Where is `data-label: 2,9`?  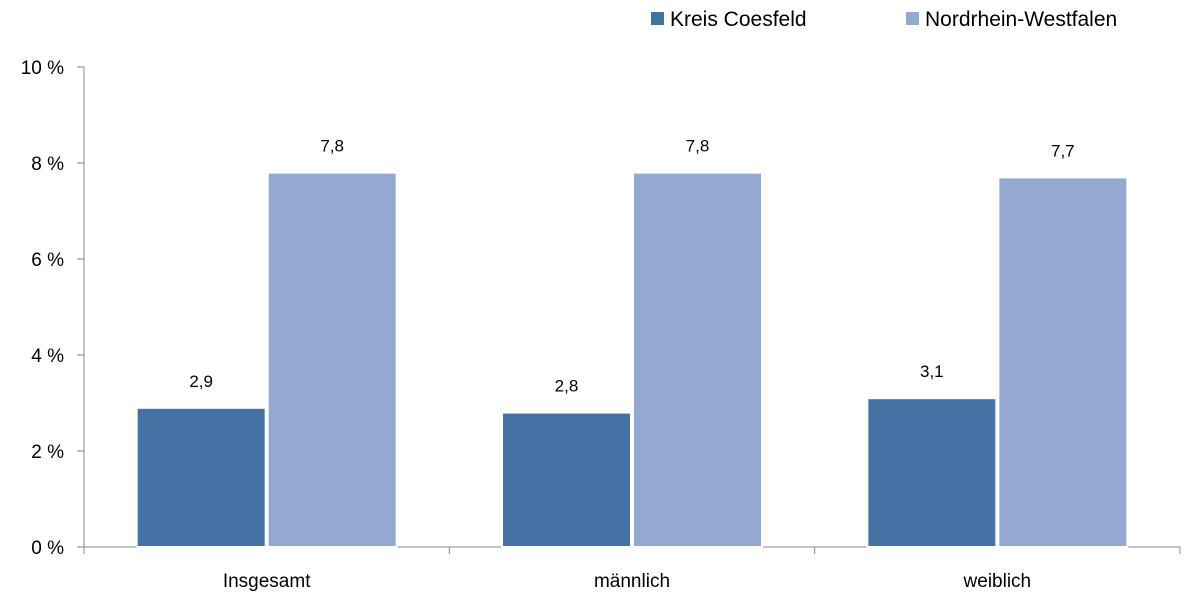 data-label: 2,9 is located at coordinates (201, 381).